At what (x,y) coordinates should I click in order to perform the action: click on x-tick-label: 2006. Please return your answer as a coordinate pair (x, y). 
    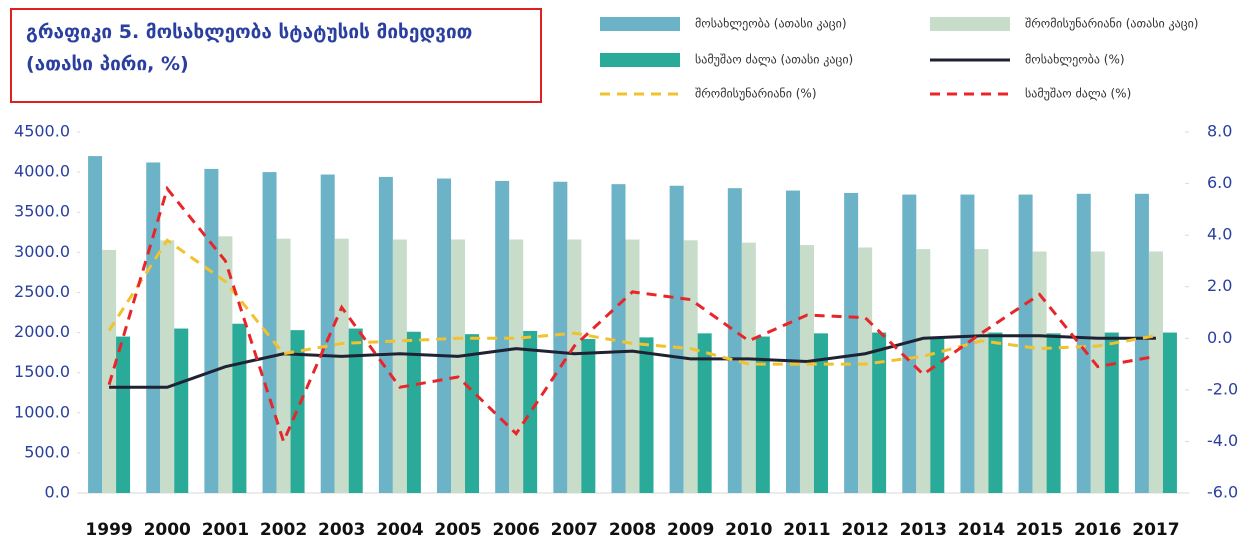
    Looking at the image, I should click on (516, 530).